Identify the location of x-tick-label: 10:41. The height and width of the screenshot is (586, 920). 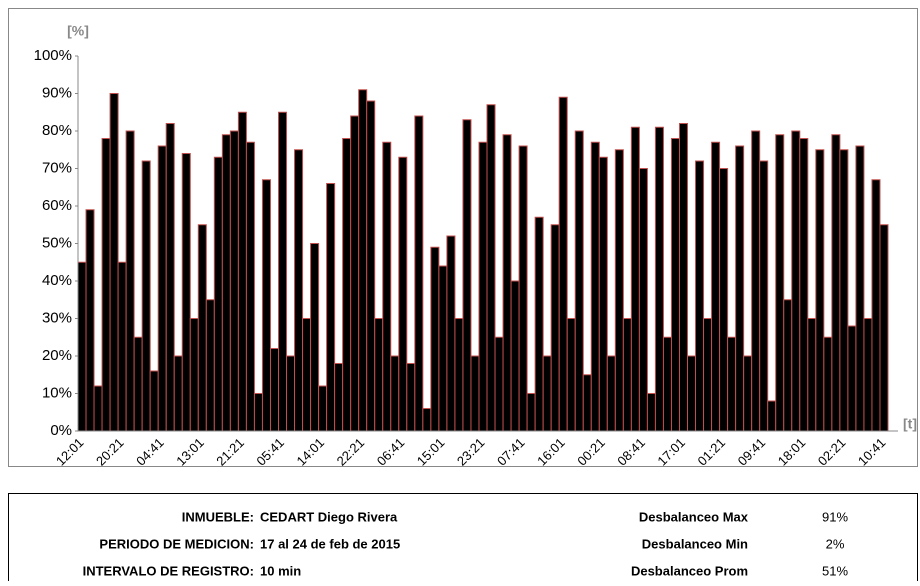
(872, 452).